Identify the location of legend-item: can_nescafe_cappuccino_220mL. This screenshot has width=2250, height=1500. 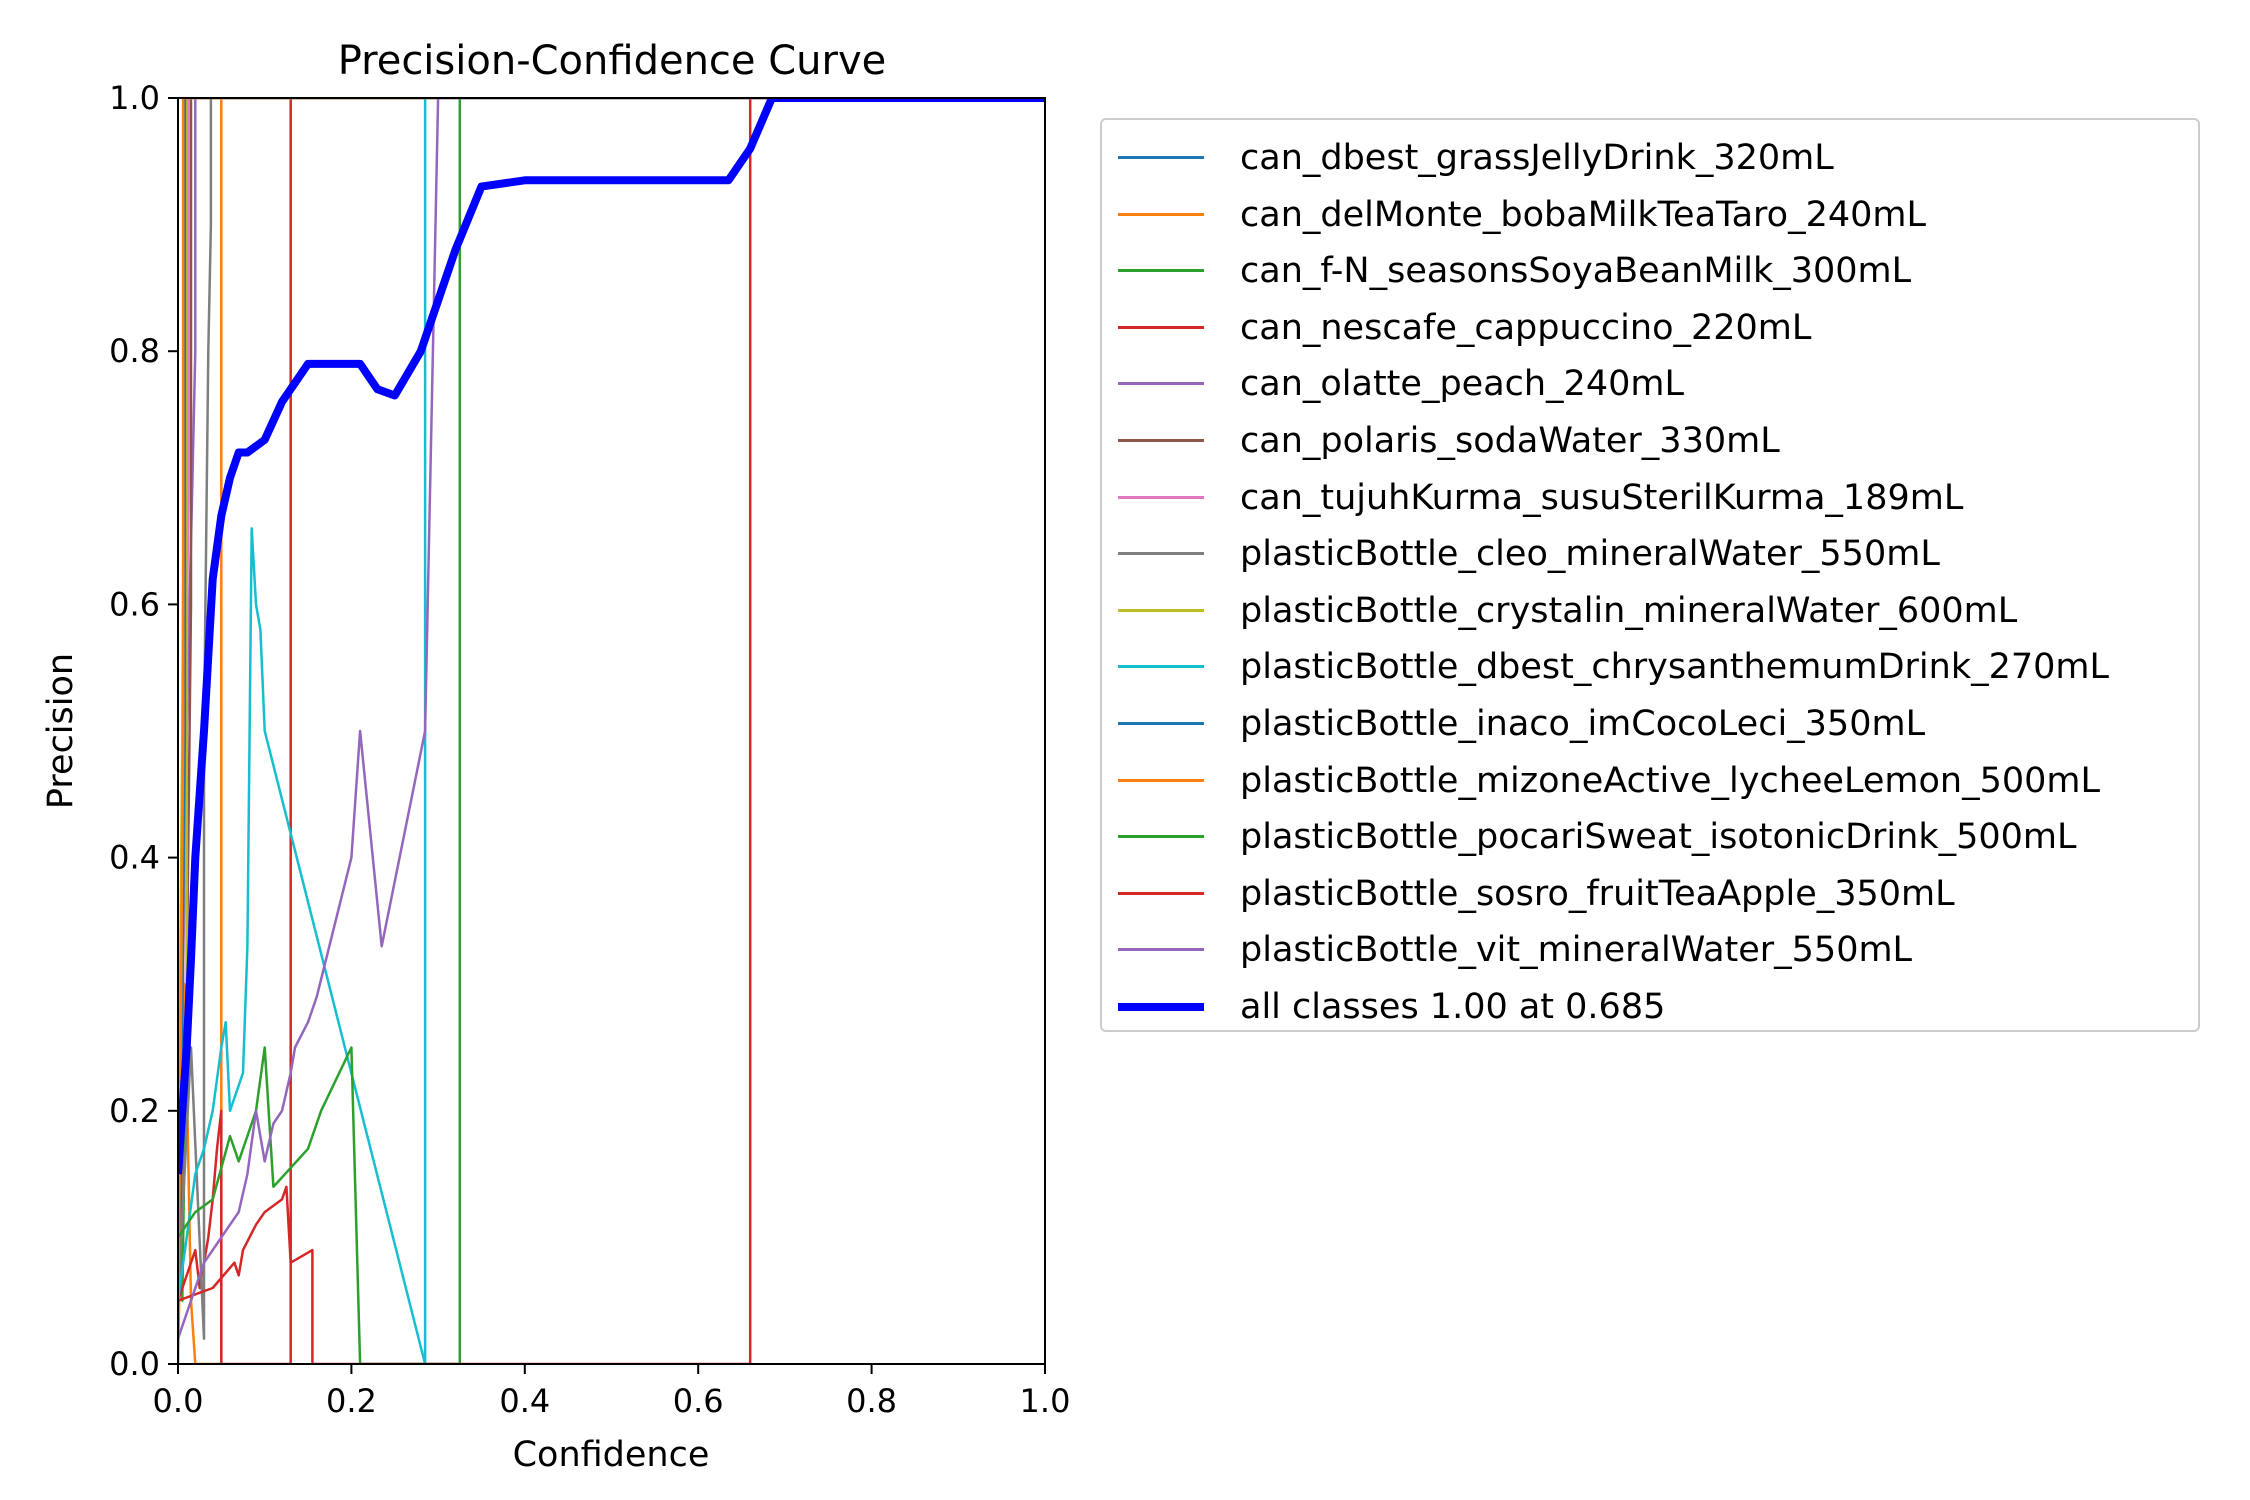
(1656, 328).